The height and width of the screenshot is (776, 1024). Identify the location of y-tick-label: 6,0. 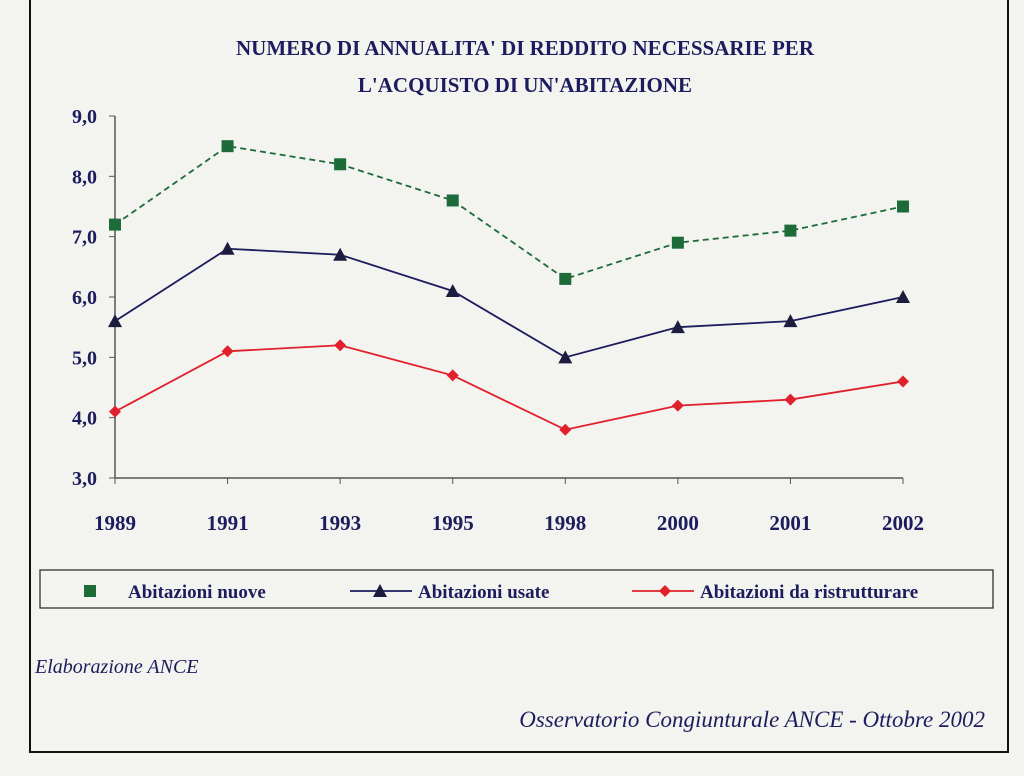
(84, 298).